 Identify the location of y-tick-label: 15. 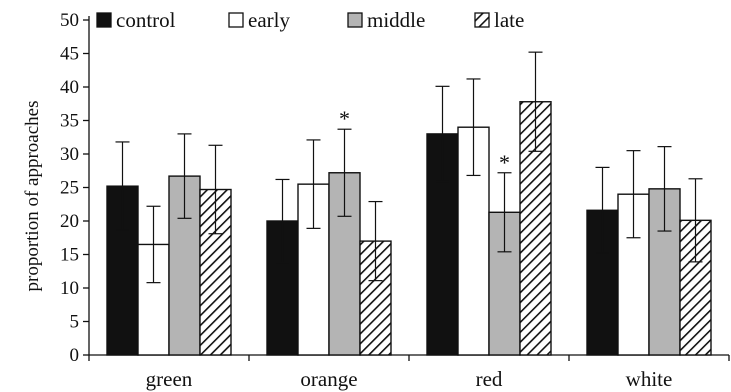
(69, 255).